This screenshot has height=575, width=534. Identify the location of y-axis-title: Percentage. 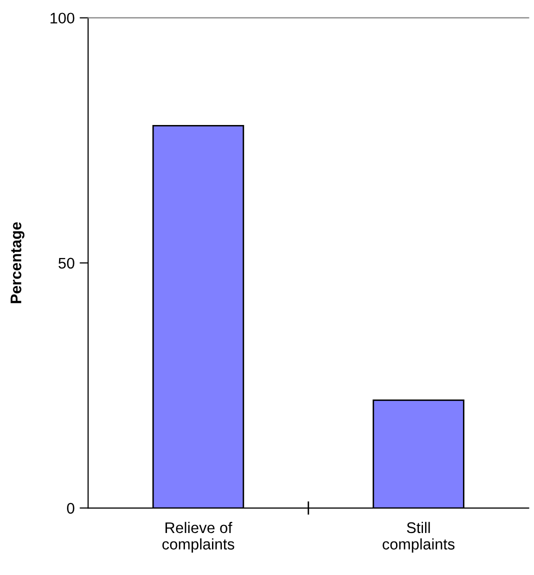
(17, 263).